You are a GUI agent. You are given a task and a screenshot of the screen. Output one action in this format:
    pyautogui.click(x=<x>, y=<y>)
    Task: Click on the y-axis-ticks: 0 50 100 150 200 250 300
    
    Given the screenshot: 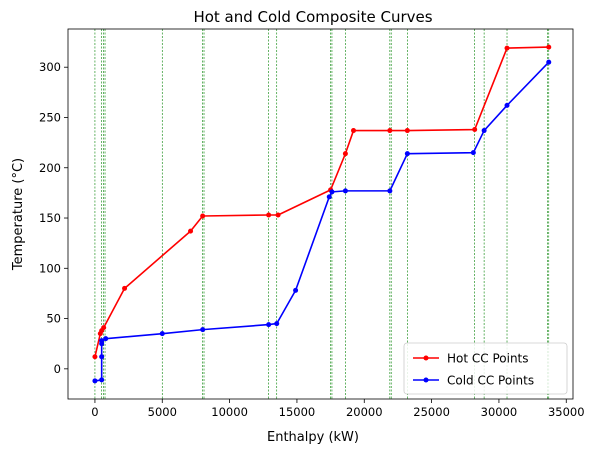 What is the action you would take?
    pyautogui.click(x=53, y=218)
    